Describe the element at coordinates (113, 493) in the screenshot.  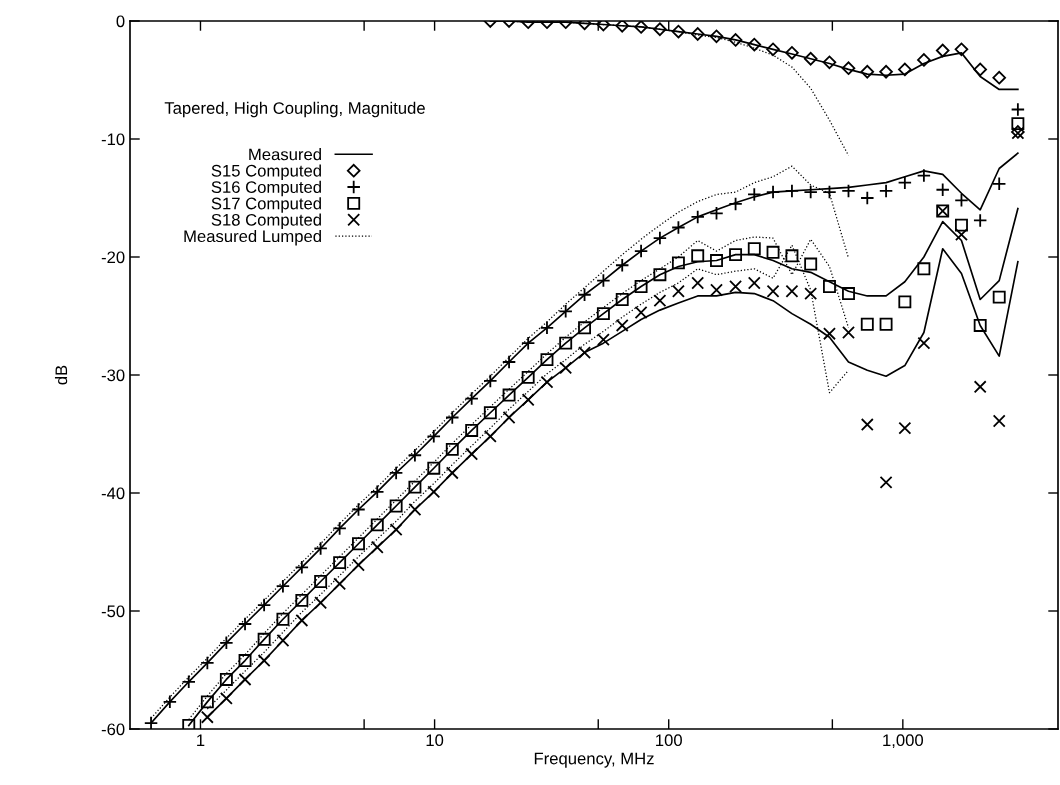
I see `y-tick-label: -40` at that location.